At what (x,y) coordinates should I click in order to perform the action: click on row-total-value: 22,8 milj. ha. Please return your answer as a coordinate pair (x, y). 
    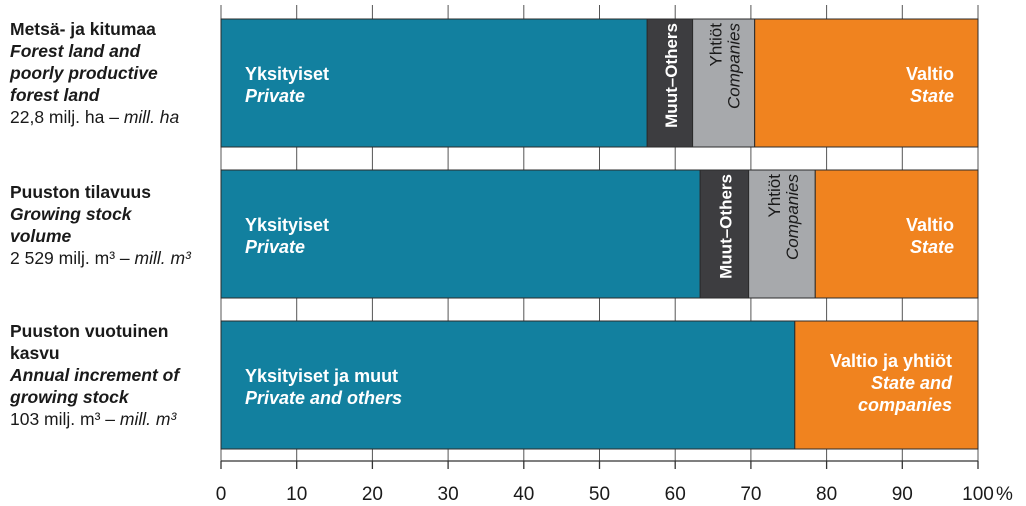
    Looking at the image, I should click on (57, 117).